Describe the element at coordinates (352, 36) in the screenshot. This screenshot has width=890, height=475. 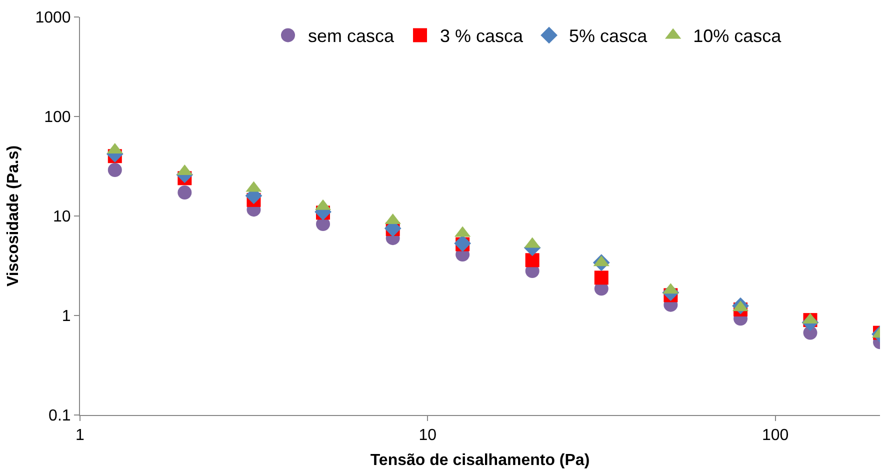
I see `legend-label: sem casca` at that location.